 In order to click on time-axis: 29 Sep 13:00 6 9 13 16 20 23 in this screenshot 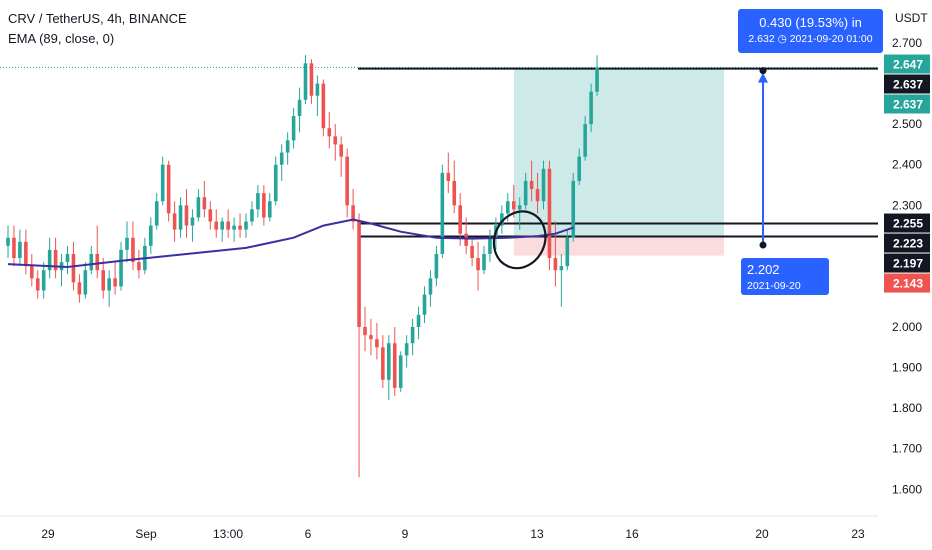, I will do `click(453, 534)`.